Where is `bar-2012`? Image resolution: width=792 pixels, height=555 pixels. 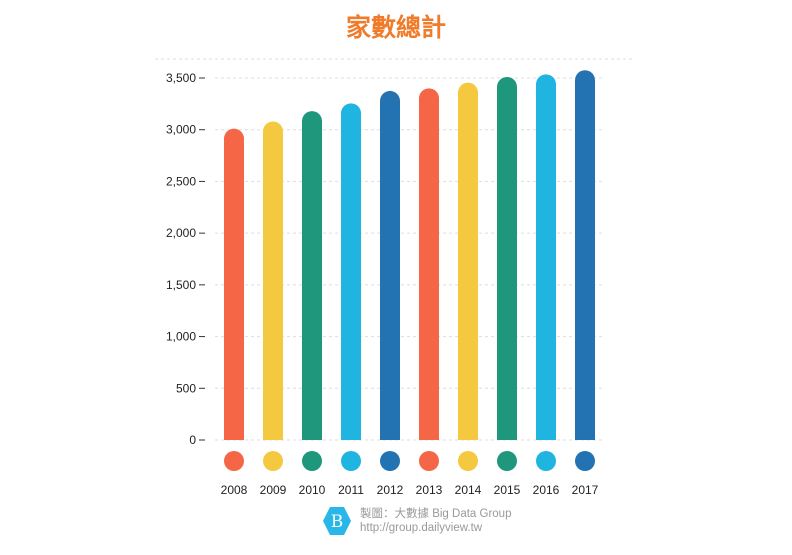
bar-2012 is located at coordinates (390, 265).